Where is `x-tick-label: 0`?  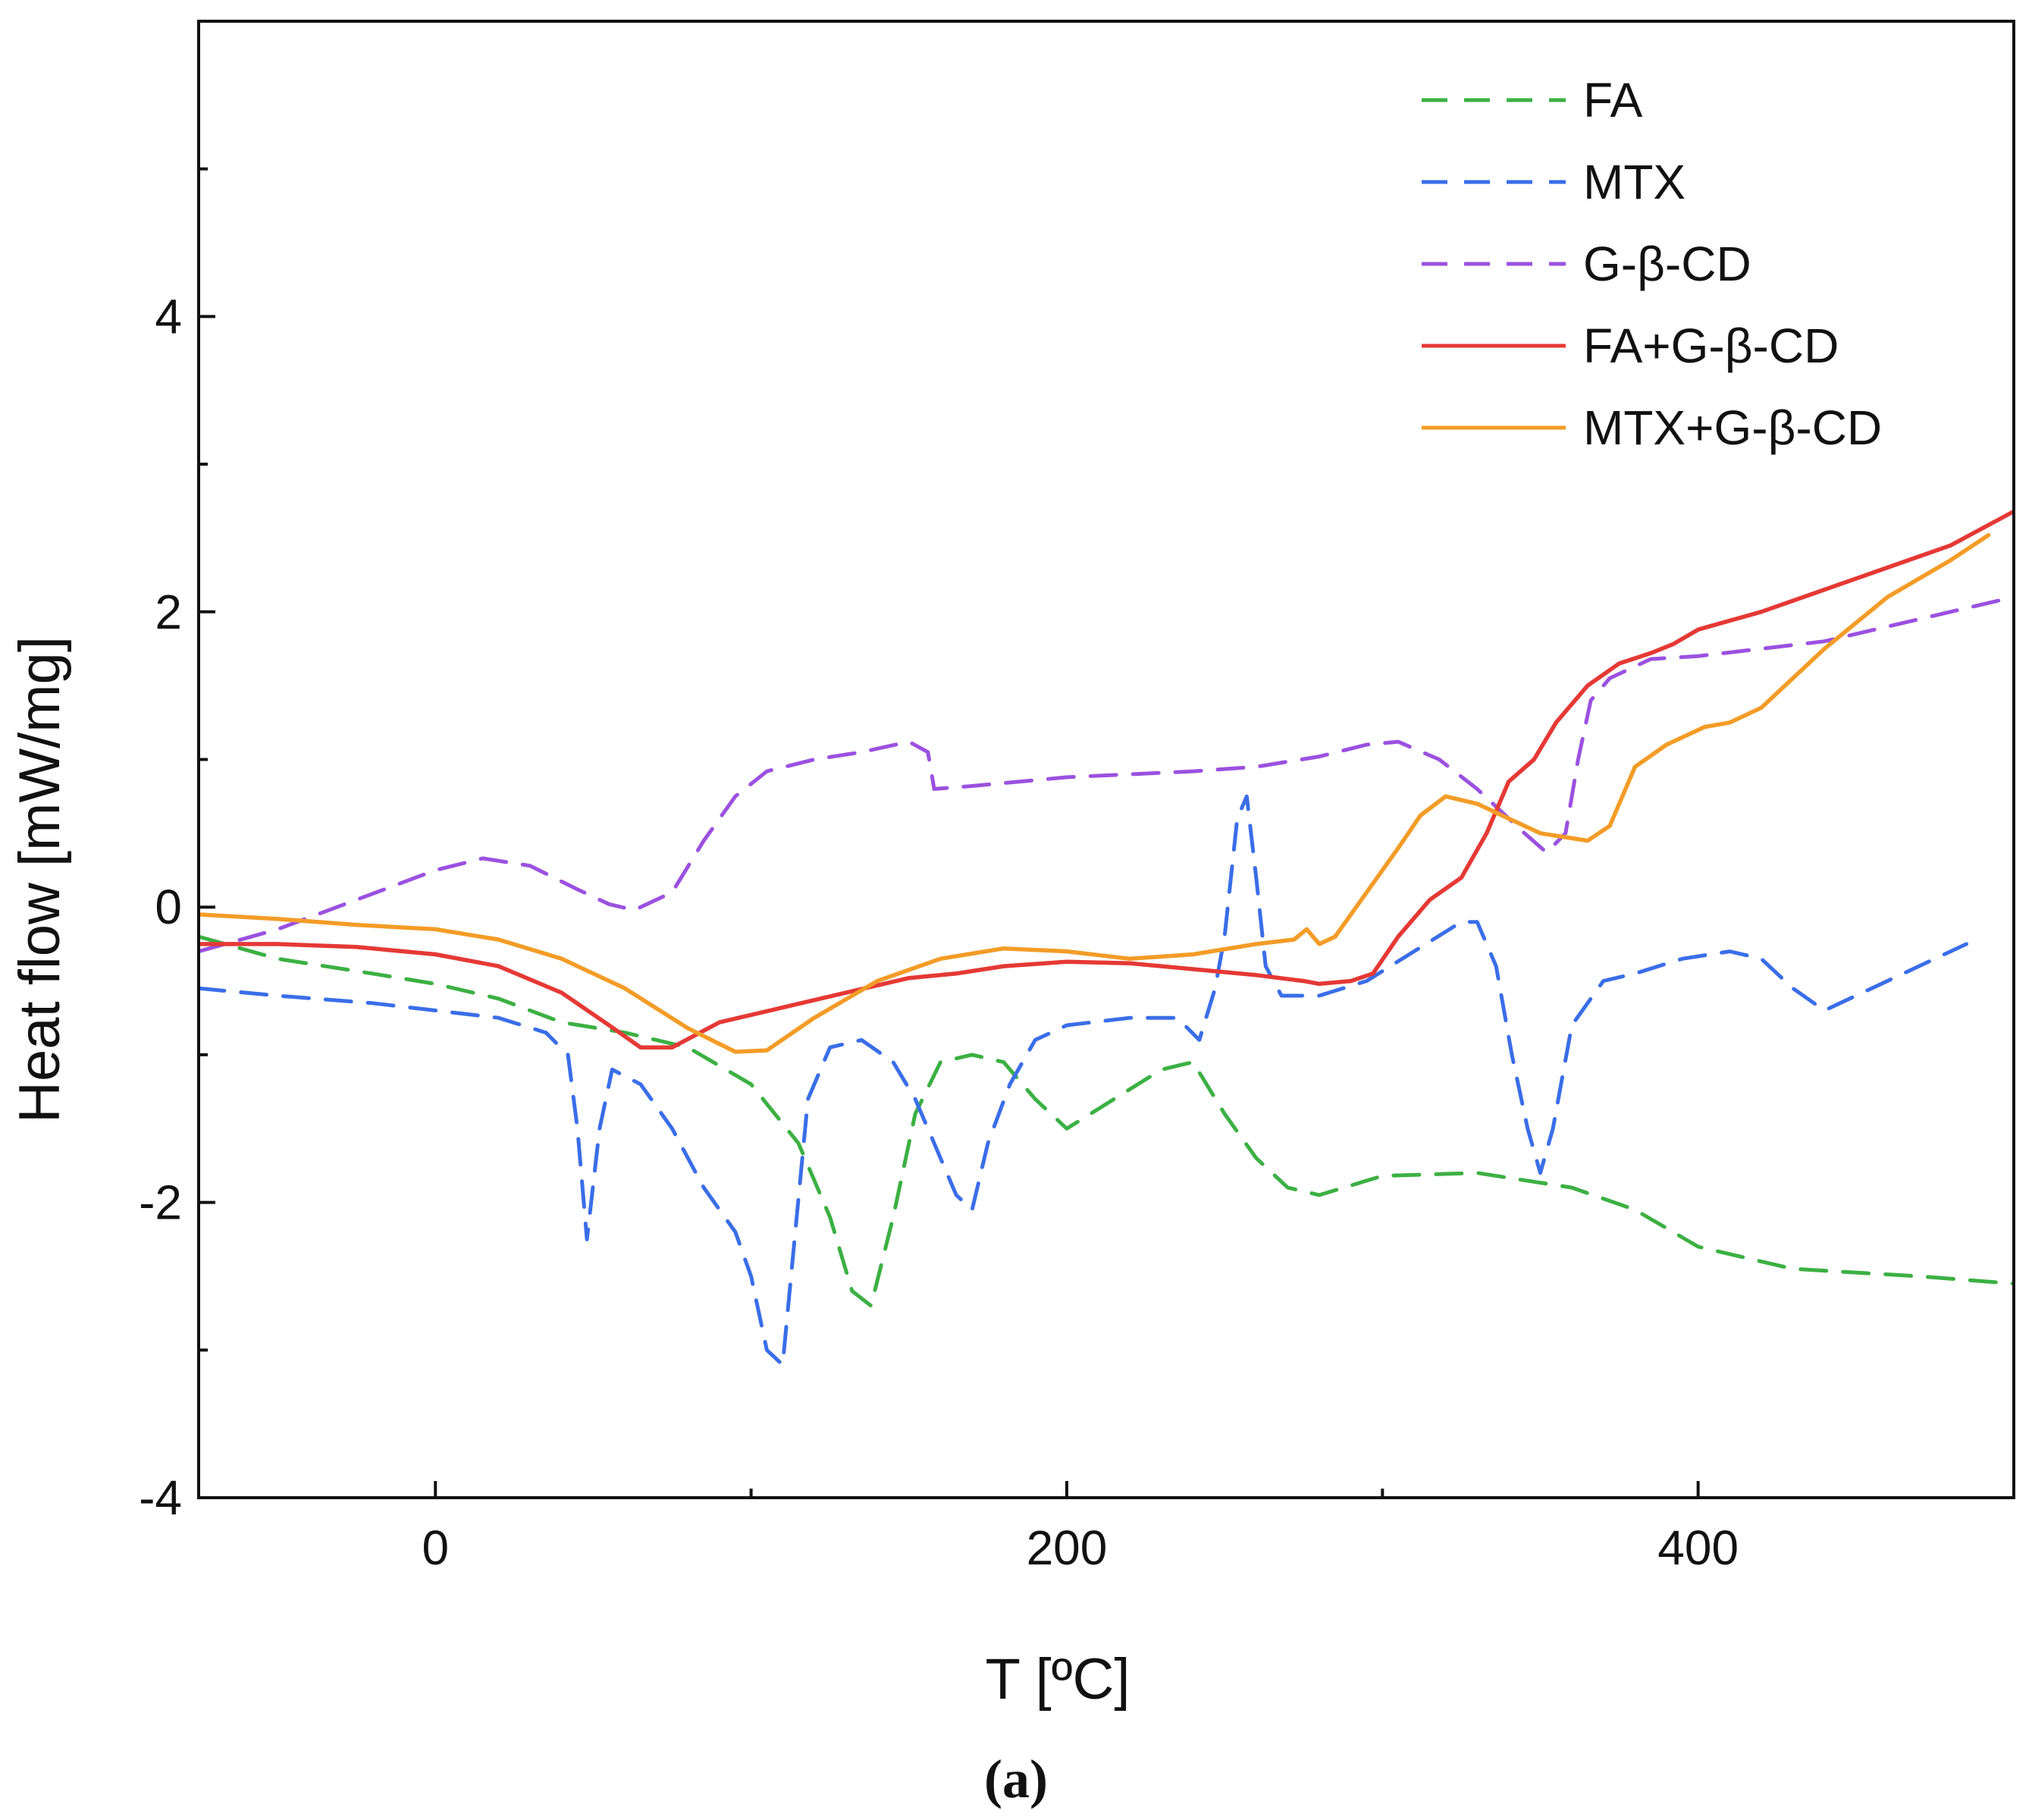 x-tick-label: 0 is located at coordinates (436, 1547).